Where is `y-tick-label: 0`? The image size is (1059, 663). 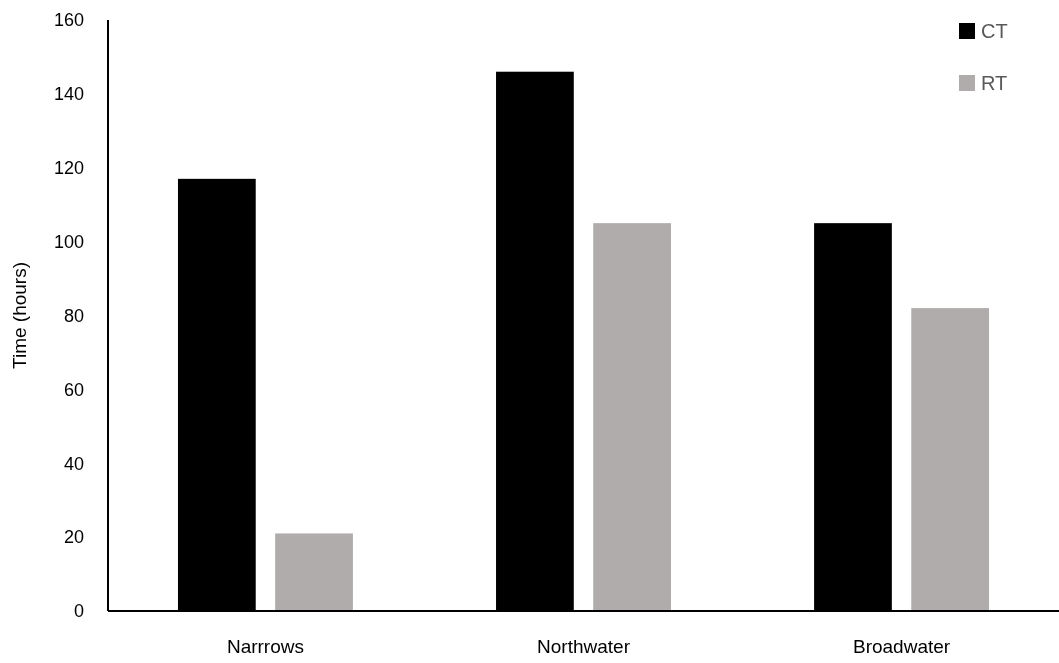
y-tick-label: 0 is located at coordinates (78, 611).